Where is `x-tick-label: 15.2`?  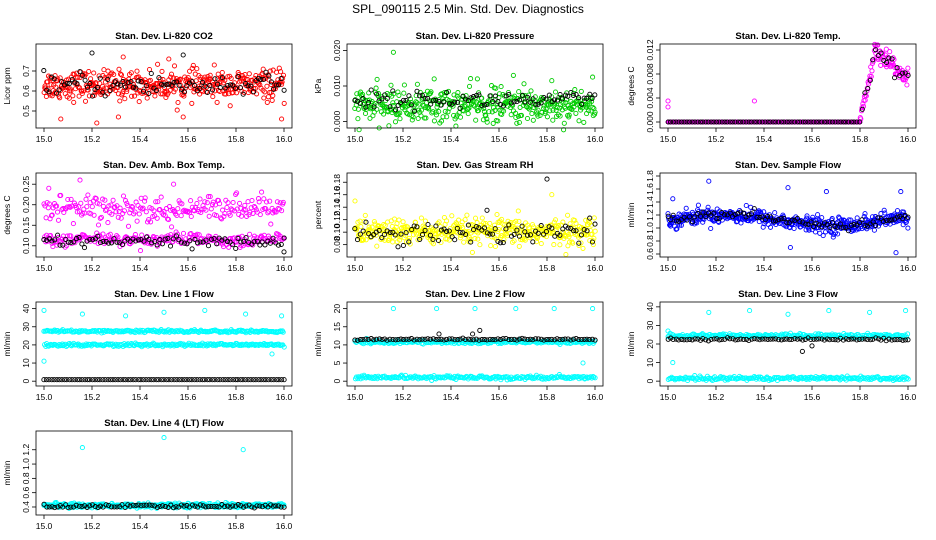
x-tick-label: 15.2 is located at coordinates (403, 397).